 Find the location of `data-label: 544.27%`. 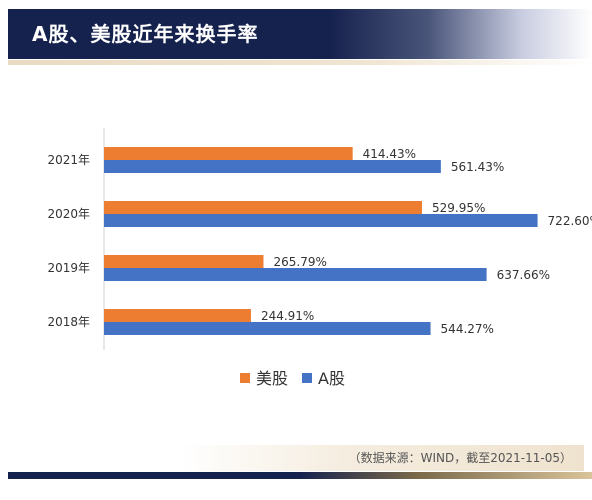

data-label: 544.27% is located at coordinates (467, 329).